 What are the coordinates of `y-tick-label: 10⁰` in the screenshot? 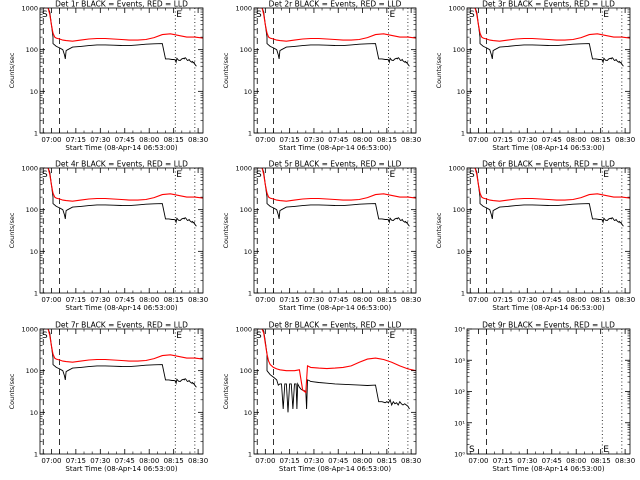 It's located at (459, 455).